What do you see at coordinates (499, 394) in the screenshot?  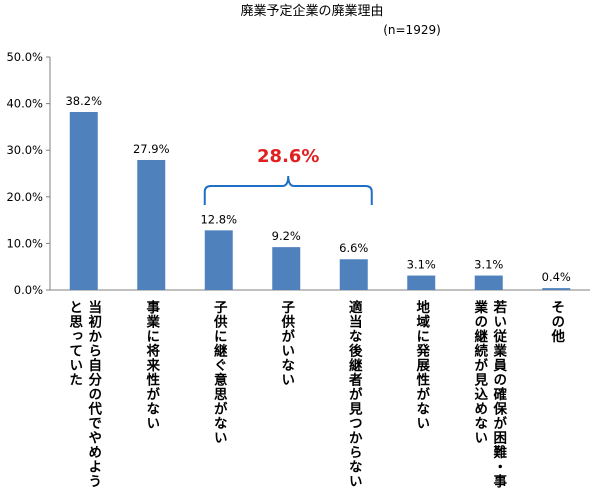 I see `category-label: 若い従業員の確保が困難・事` at bounding box center [499, 394].